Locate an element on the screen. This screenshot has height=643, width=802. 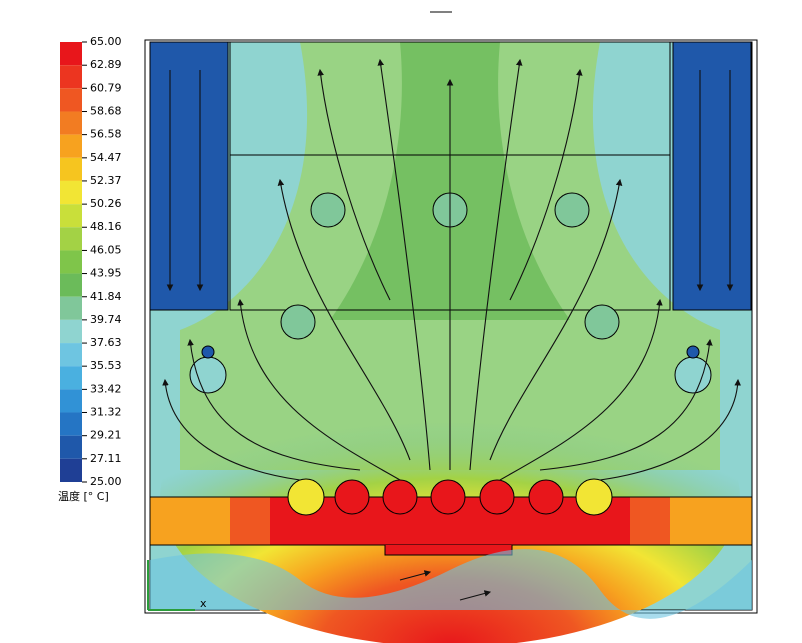
bottom-zone is located at coordinates (451, 584).